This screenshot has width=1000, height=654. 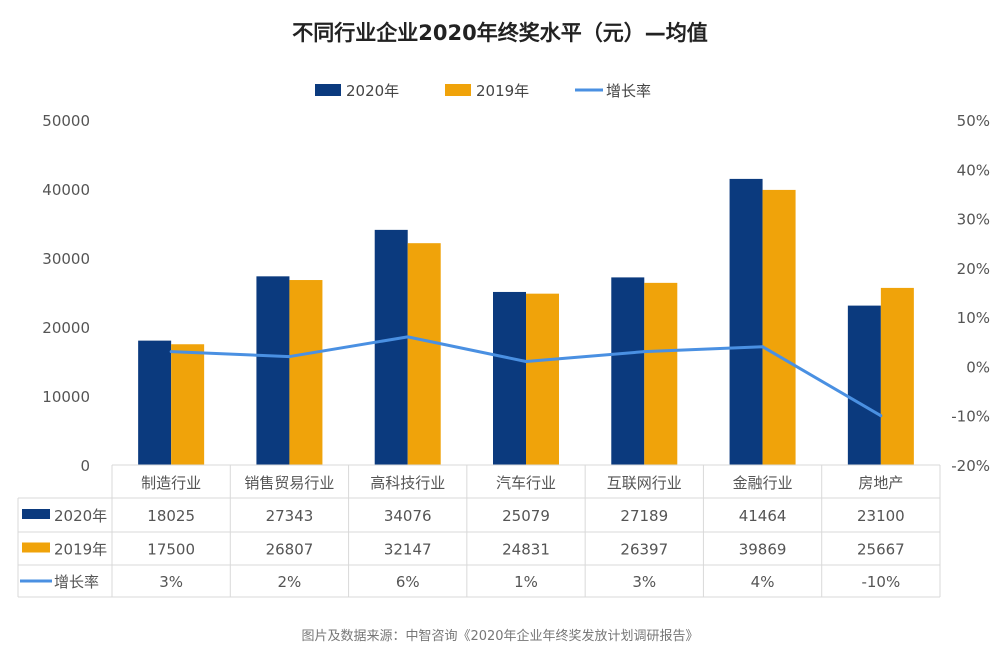 What do you see at coordinates (391, 347) in the screenshot?
I see `bar-2020年-高科技行业` at bounding box center [391, 347].